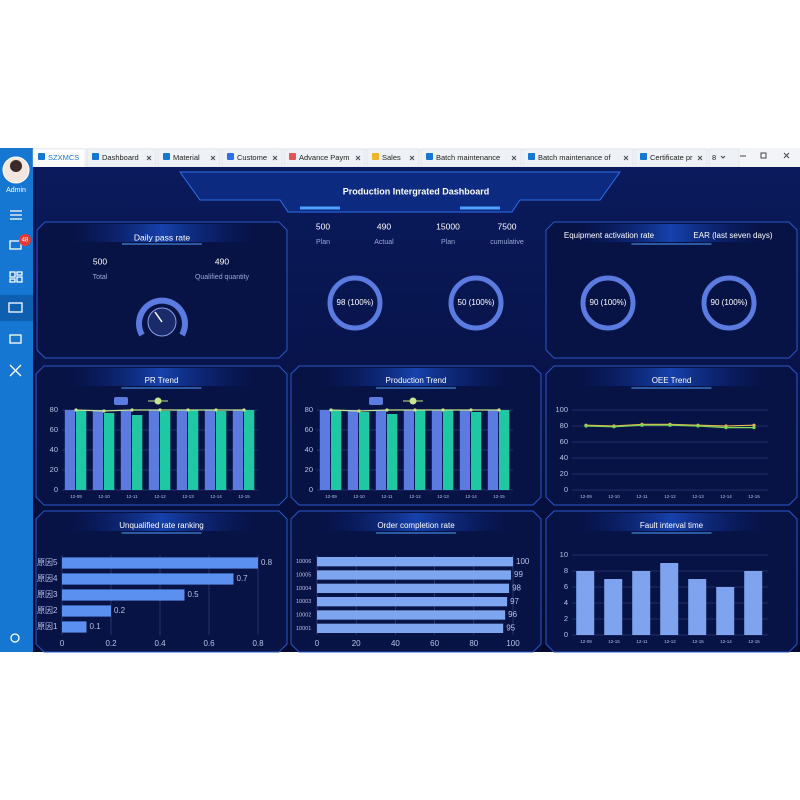 The image size is (800, 800). I want to click on y-tick-label: 6, so click(566, 586).